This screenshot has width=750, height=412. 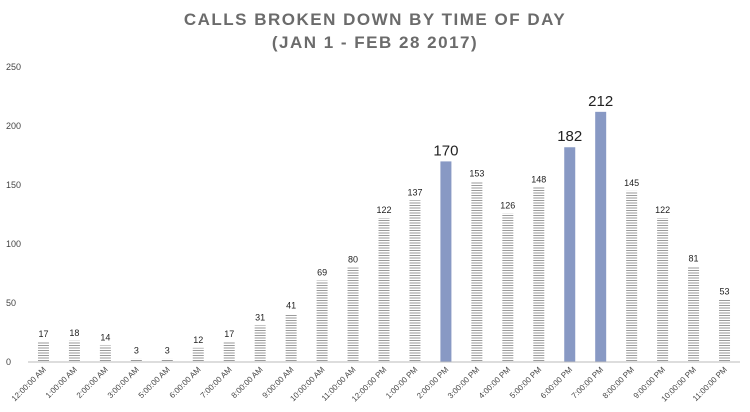 I want to click on highlighted-data-label: 182, so click(x=569, y=136).